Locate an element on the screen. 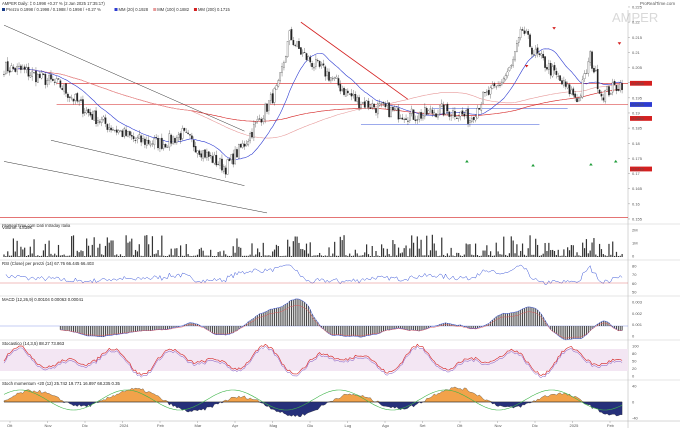 The image size is (680, 429). price-tick-label-11: 0.17 is located at coordinates (636, 173).